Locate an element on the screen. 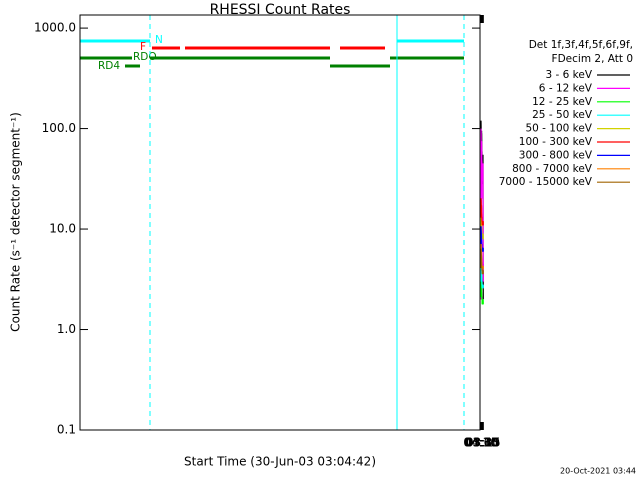 This screenshot has height=480, width=640. x-tick-label: 03:15 is located at coordinates (483, 443).